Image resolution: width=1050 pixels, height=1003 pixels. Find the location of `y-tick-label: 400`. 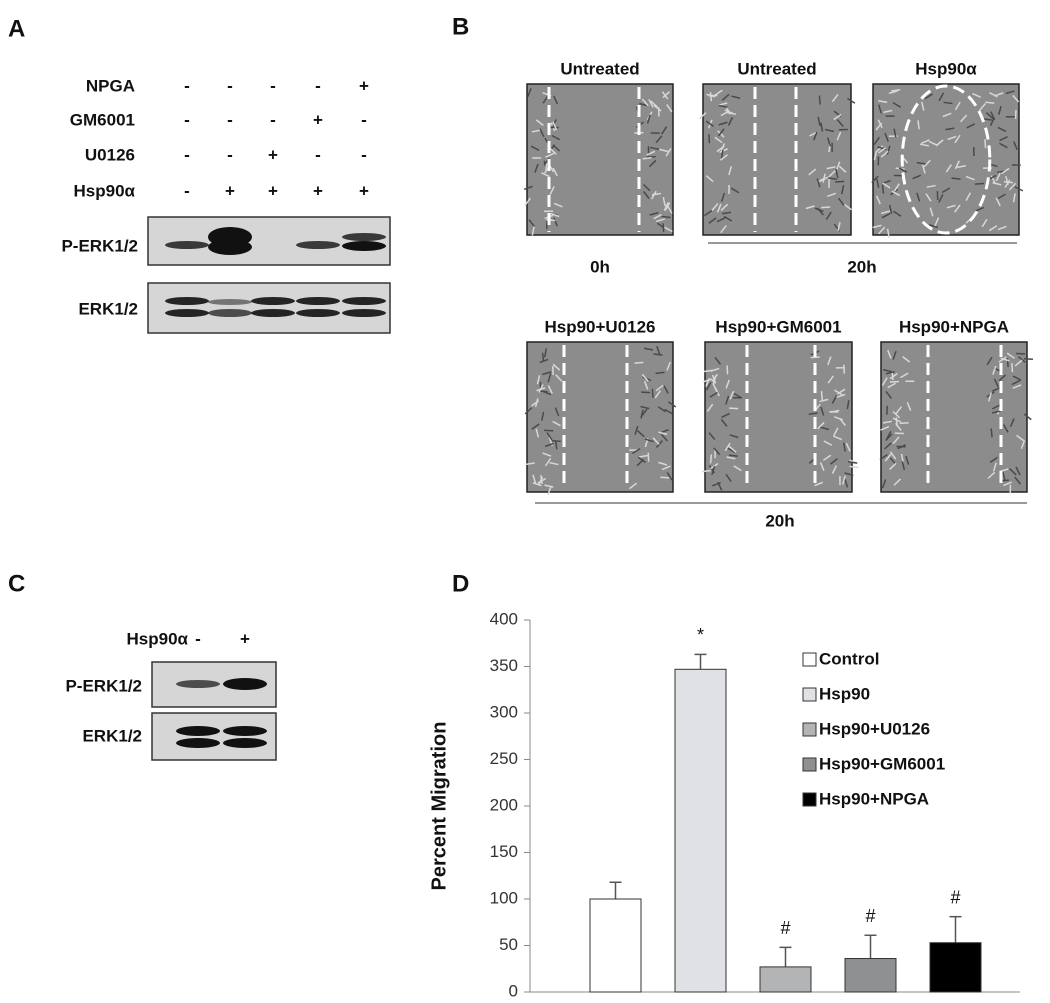

y-tick-label: 400 is located at coordinates (504, 618).